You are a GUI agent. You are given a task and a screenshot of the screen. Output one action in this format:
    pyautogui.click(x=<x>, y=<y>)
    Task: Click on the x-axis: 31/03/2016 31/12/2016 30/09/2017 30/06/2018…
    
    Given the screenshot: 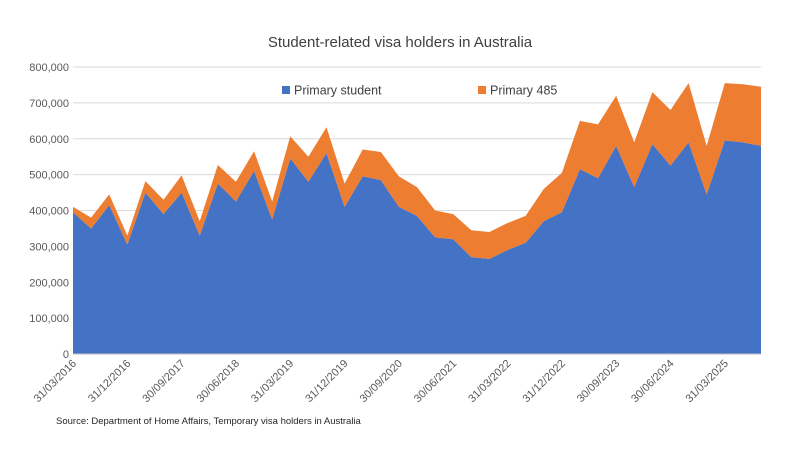 What is the action you would take?
    pyautogui.click(x=396, y=379)
    